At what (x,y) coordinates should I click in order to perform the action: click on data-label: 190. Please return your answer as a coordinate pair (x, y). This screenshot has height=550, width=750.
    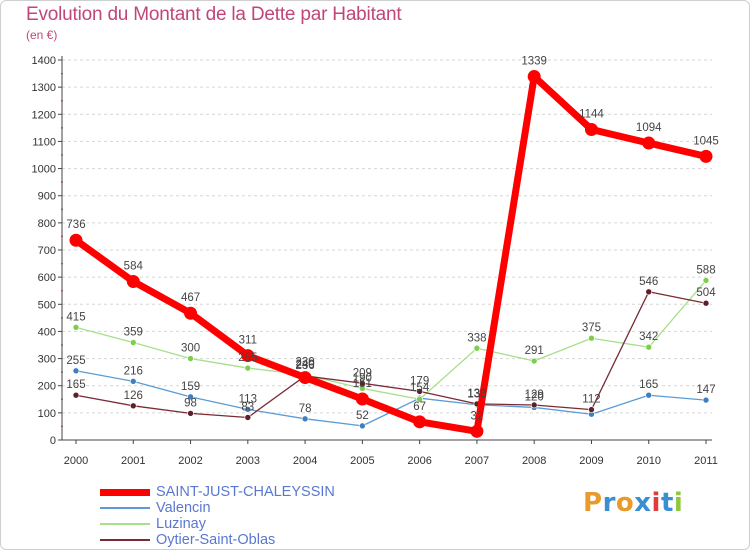
    Looking at the image, I should click on (362, 378).